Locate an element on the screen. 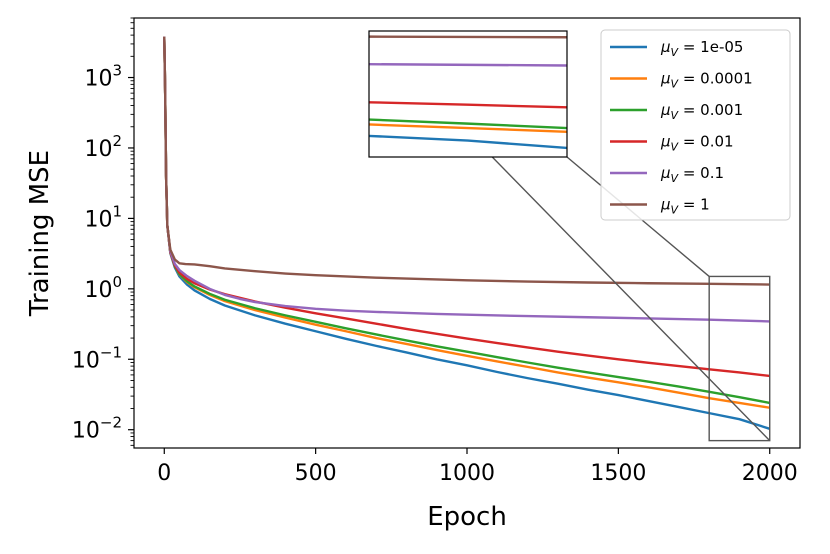 This screenshot has height=554, width=830. legend-entry-3: μV = 0.01 is located at coordinates (697, 143).